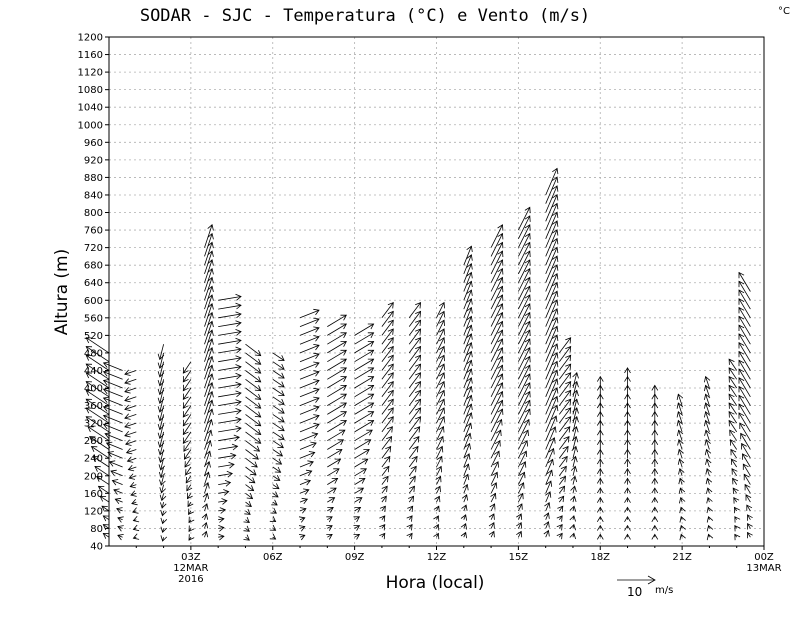  What do you see at coordinates (435, 583) in the screenshot?
I see `x-axis-label: Hora (local)` at bounding box center [435, 583].